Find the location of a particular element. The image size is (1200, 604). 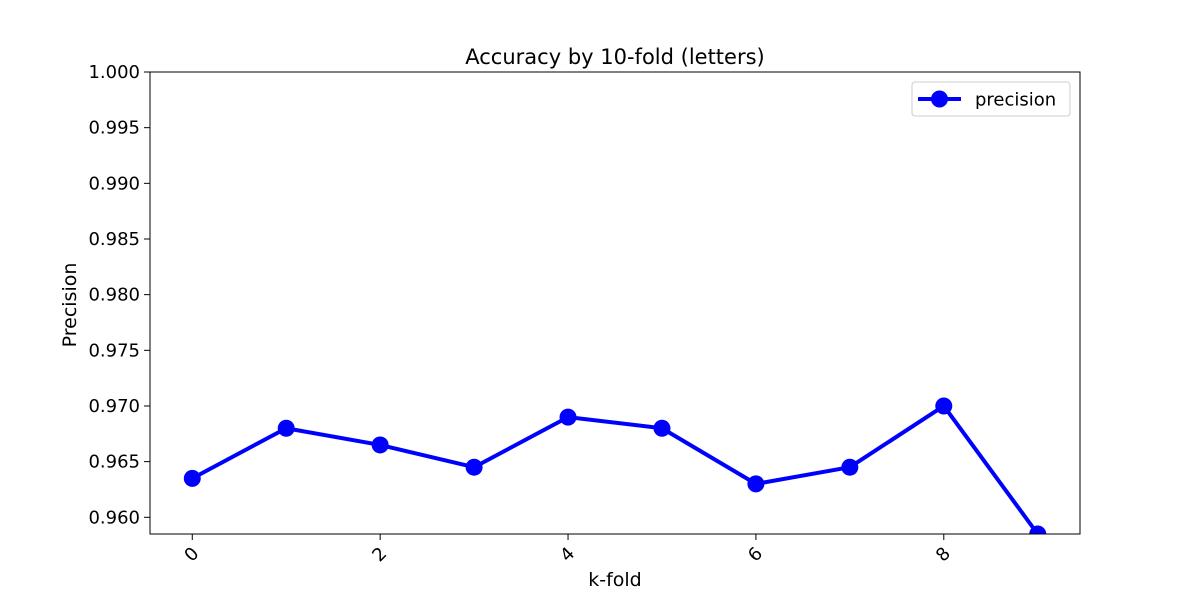

y-tick-label: 1.000 is located at coordinates (114, 72).